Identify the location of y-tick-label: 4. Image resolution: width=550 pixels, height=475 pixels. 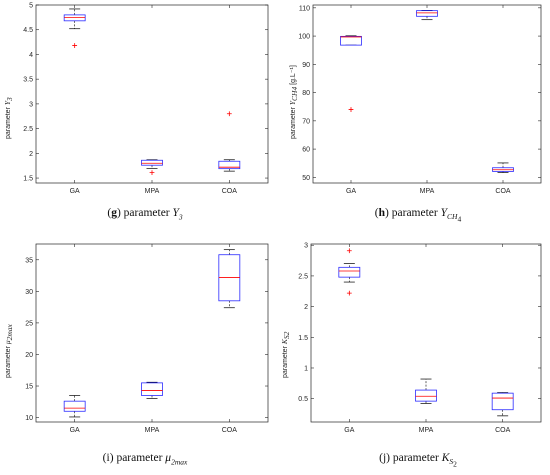
(31, 55).